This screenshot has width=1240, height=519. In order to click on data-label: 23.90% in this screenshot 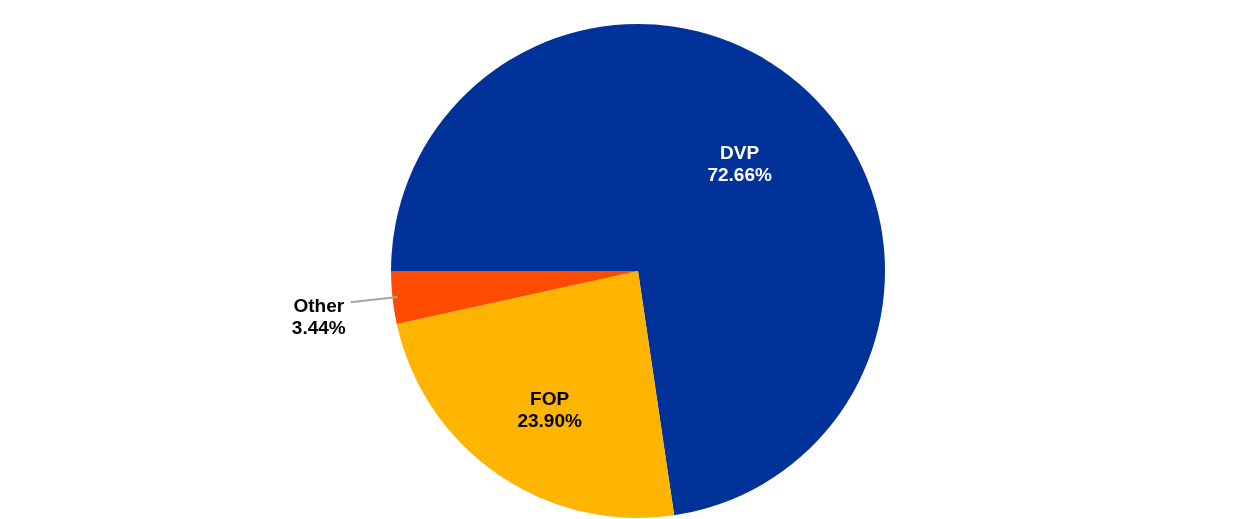, I will do `click(549, 421)`.